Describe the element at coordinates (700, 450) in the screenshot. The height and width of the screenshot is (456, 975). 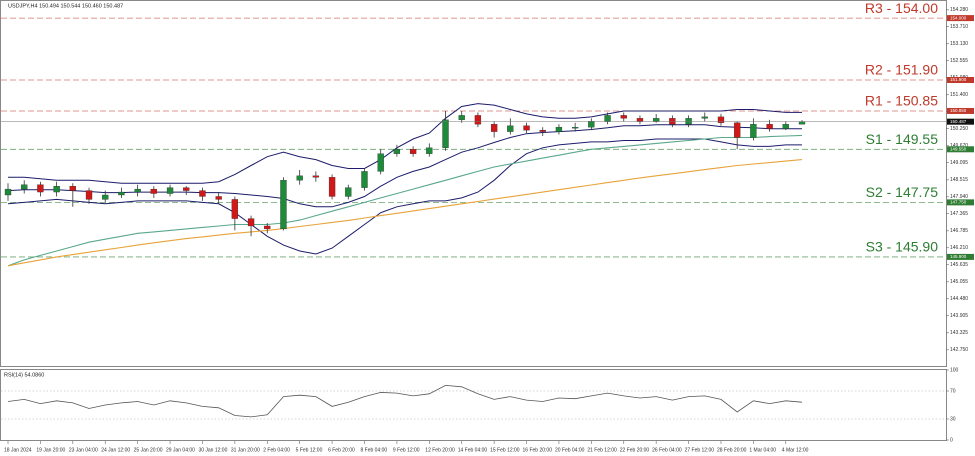
I see `x-tick-label: 27 Feb 12:00` at that location.